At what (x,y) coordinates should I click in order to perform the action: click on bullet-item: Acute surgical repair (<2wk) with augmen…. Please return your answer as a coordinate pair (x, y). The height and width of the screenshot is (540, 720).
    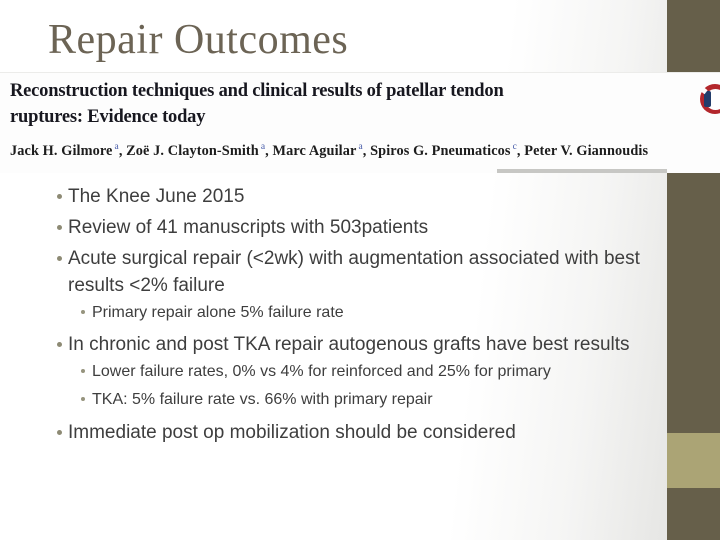
    Looking at the image, I should click on (355, 272).